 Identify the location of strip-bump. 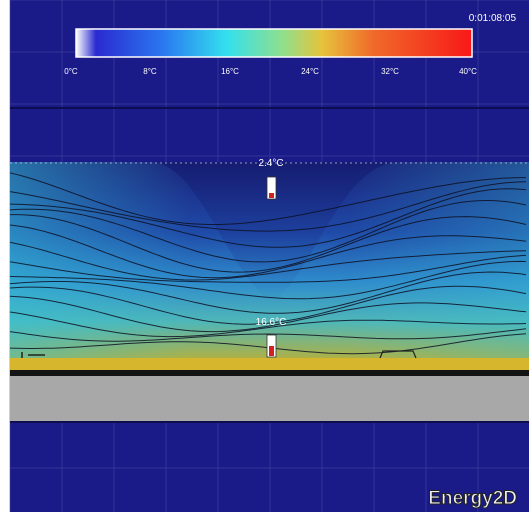
(398, 354).